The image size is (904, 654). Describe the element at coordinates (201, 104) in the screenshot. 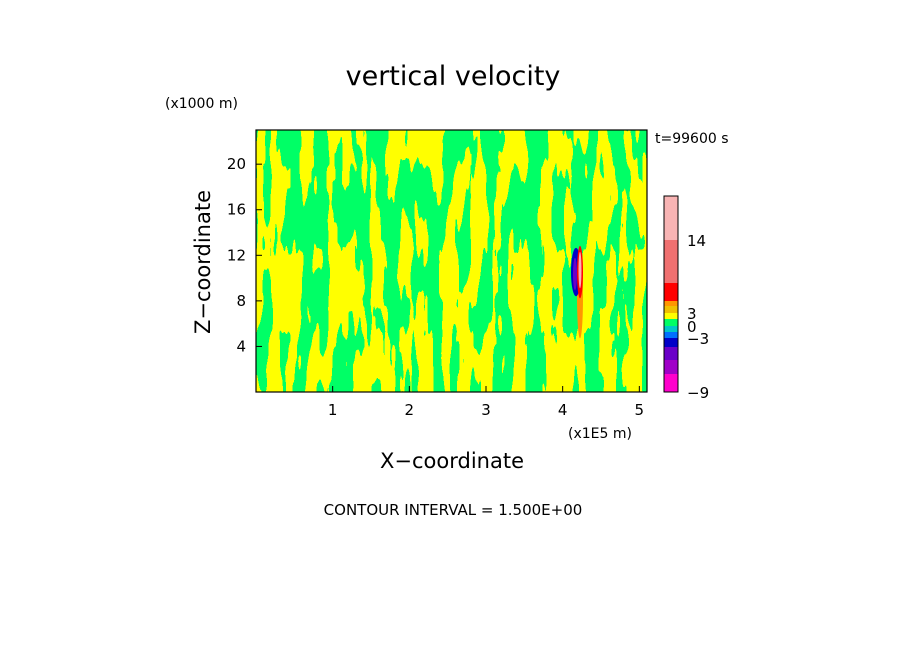

I see `y-scale-label: (x1000 m)` at that location.